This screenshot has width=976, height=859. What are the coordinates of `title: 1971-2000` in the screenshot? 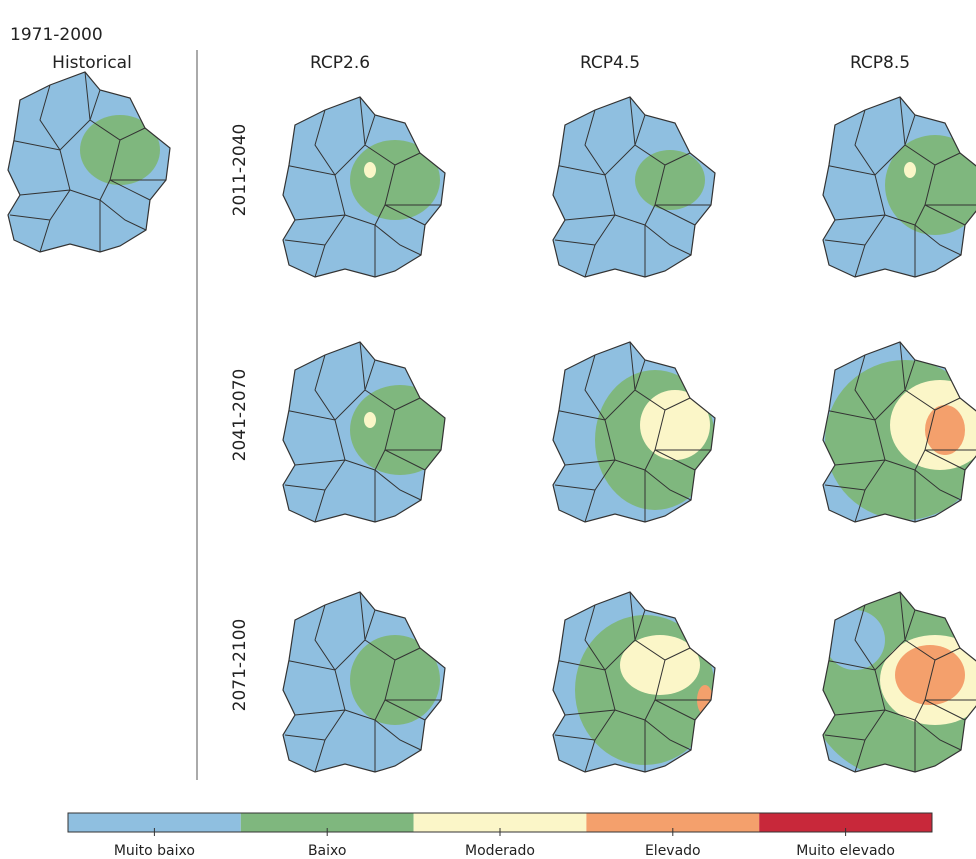 It's located at (56, 35).